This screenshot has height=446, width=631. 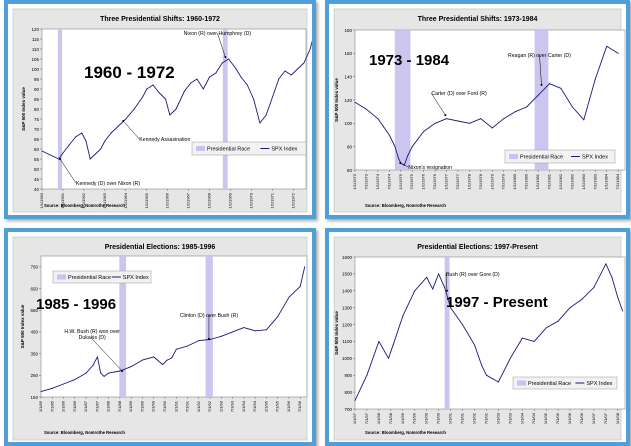 What do you see at coordinates (209, 200) in the screenshot?
I see `x-tick-label: 1/1/1968` at bounding box center [209, 200].